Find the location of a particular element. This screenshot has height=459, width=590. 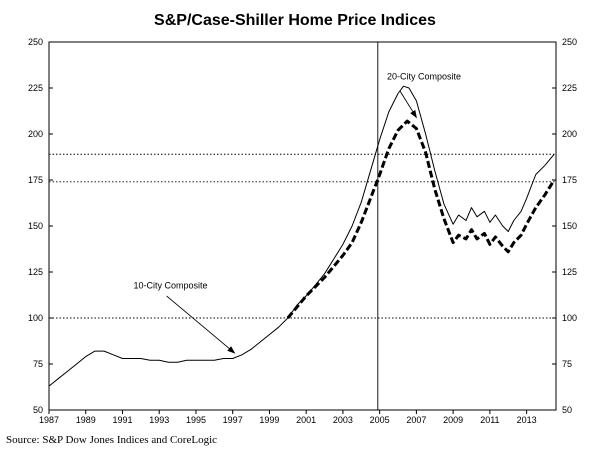

x-tick-label-0: 1987 is located at coordinates (49, 420).